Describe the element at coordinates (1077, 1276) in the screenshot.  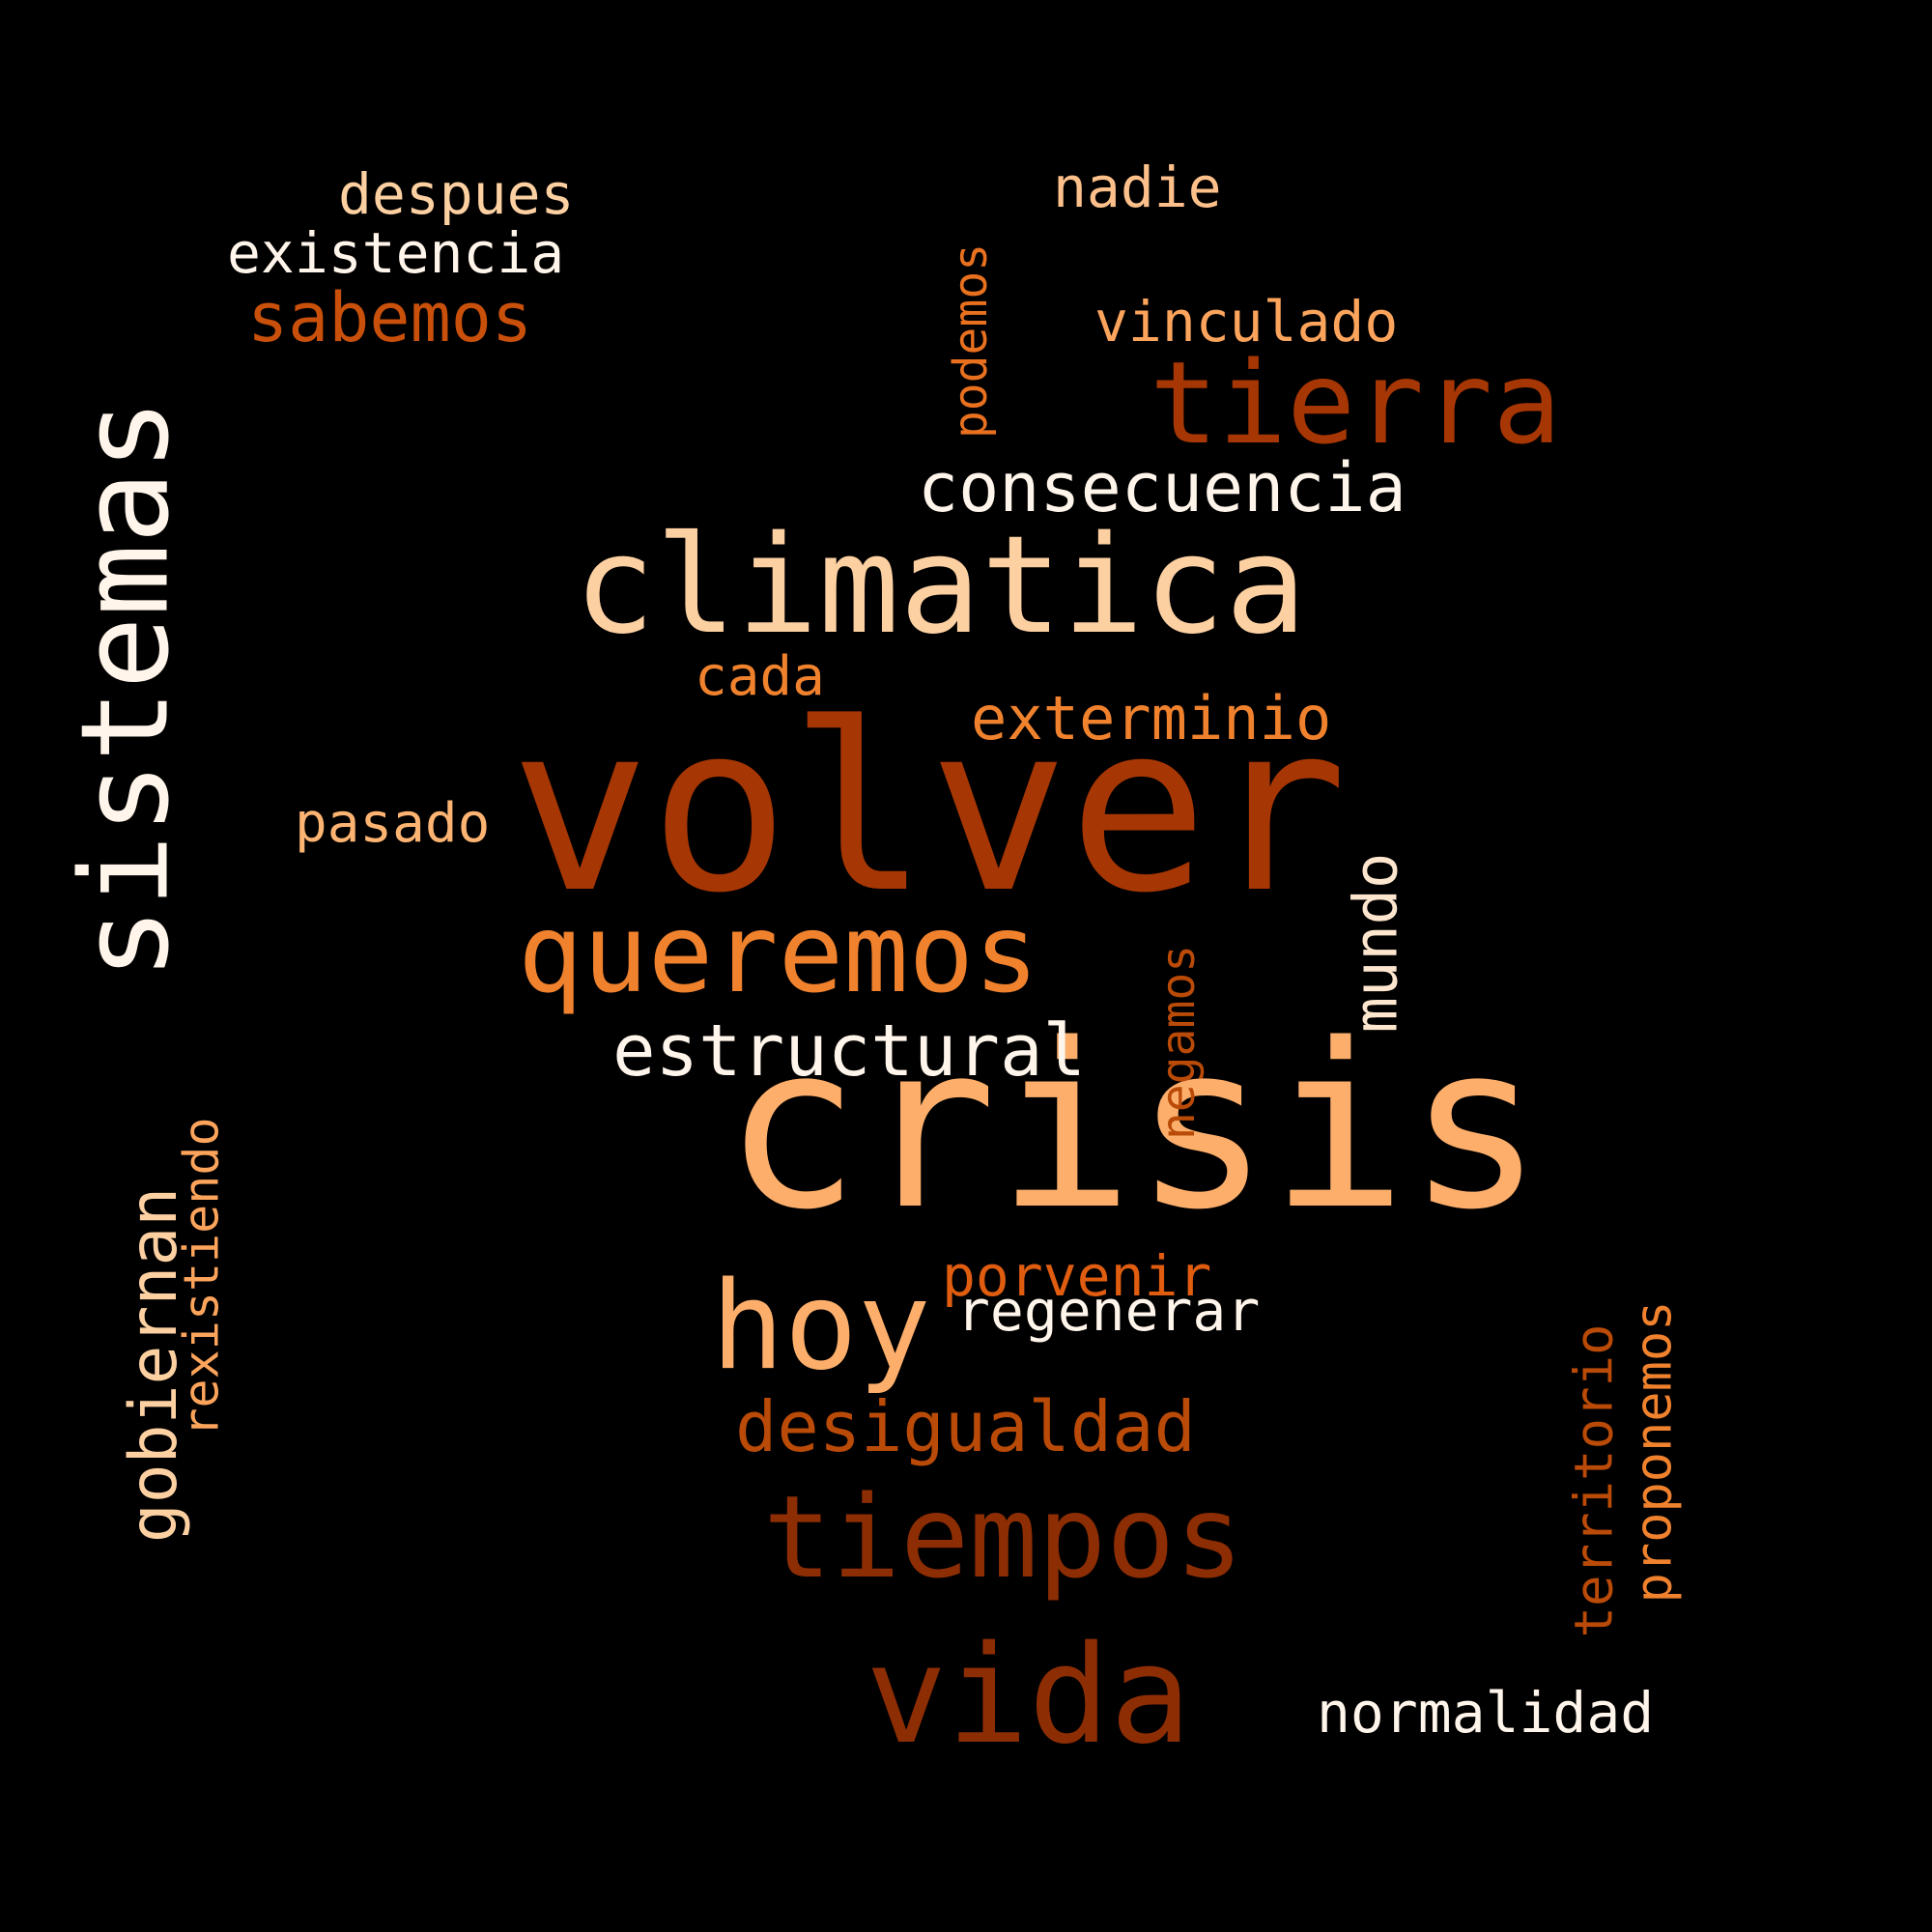
I see `word-porvenir: porvenir` at that location.